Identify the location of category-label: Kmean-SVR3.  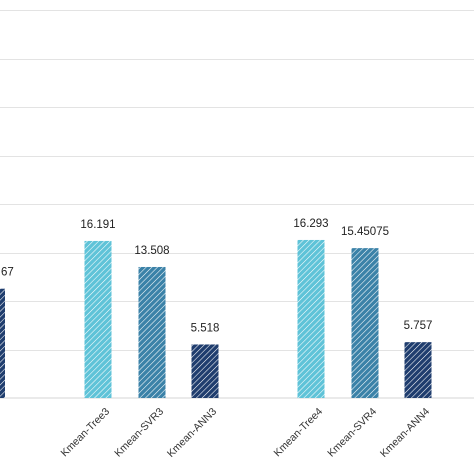
(139, 433).